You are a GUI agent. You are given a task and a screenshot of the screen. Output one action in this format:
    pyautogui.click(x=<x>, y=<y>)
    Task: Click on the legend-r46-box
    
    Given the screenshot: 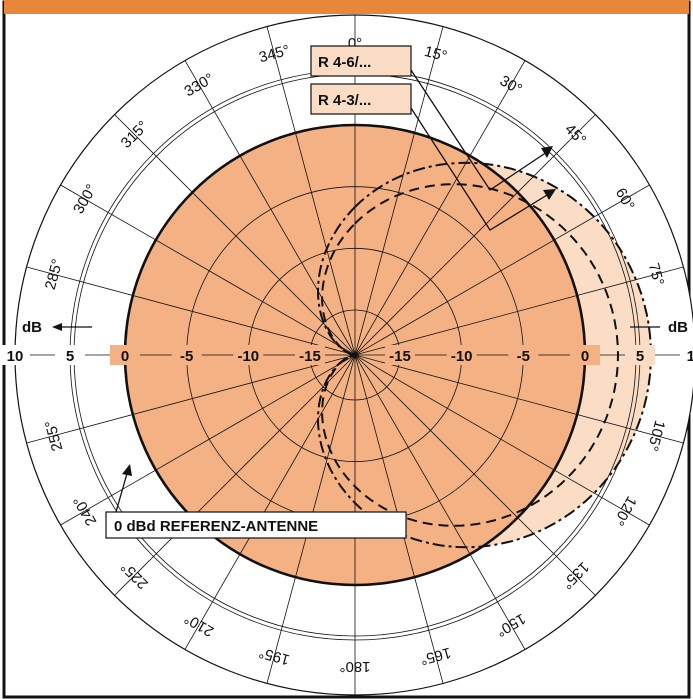 What is the action you would take?
    pyautogui.click(x=361, y=61)
    